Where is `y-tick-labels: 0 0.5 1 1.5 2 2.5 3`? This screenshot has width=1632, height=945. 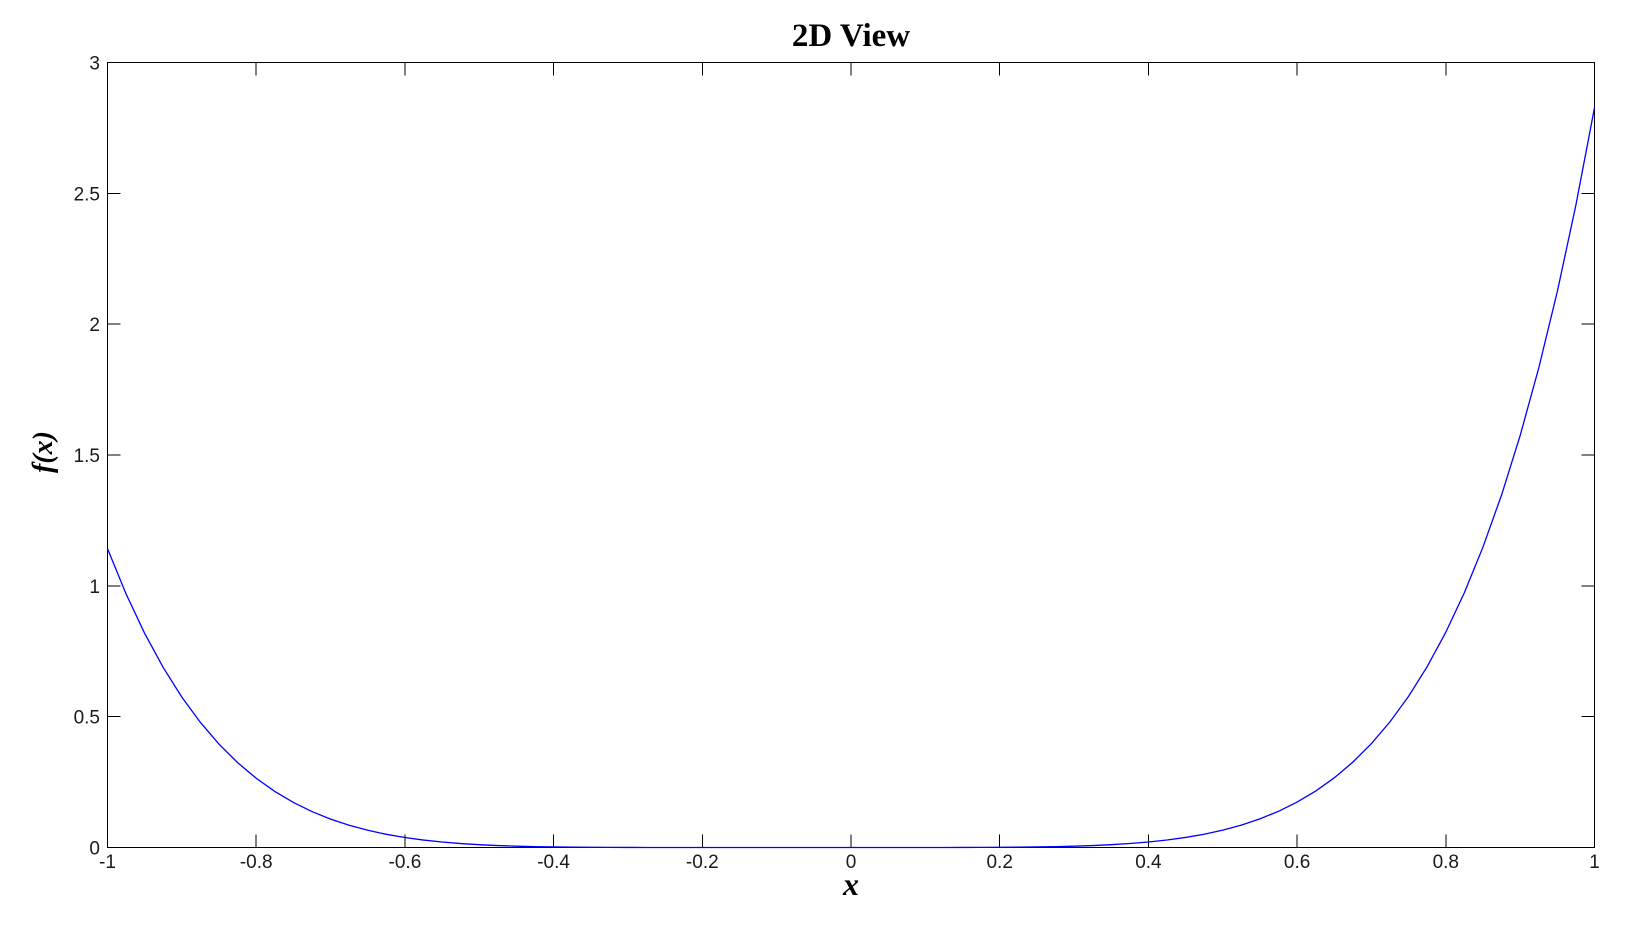
y-tick-labels: 0 0.5 1 1.5 2 2.5 3 is located at coordinates (87, 457).